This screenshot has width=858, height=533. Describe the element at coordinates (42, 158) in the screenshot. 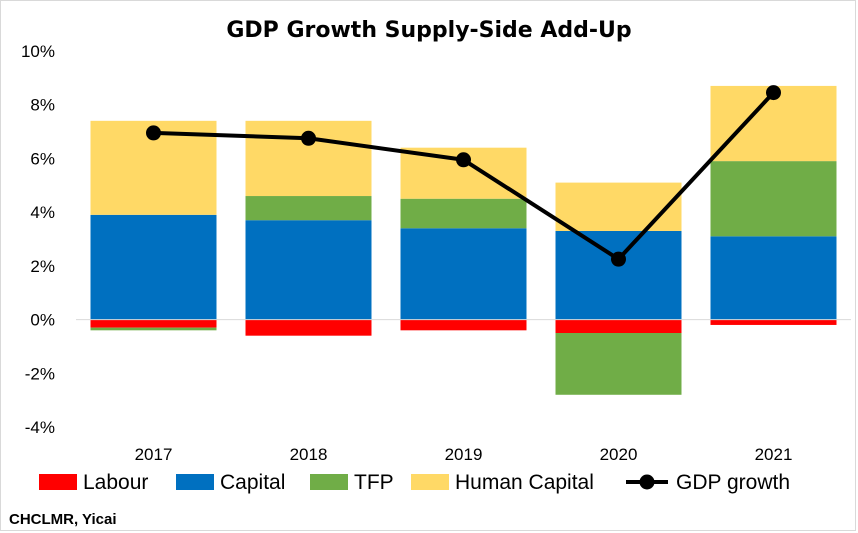

I see `y-tick-label: 6%` at that location.